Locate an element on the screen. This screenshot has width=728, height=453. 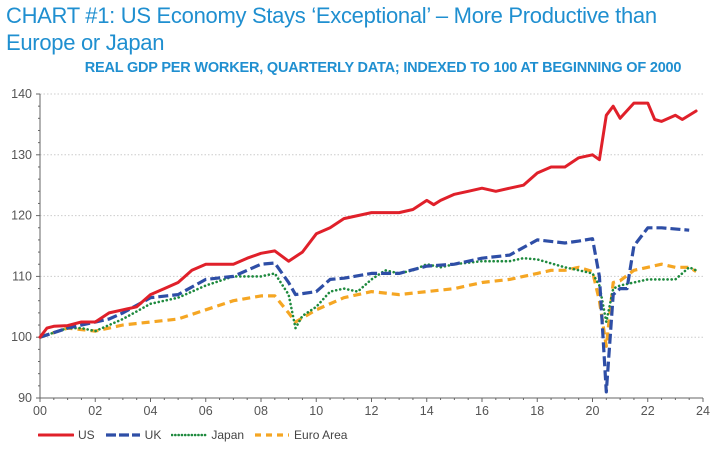
x-tick-label: 02 is located at coordinates (95, 411).